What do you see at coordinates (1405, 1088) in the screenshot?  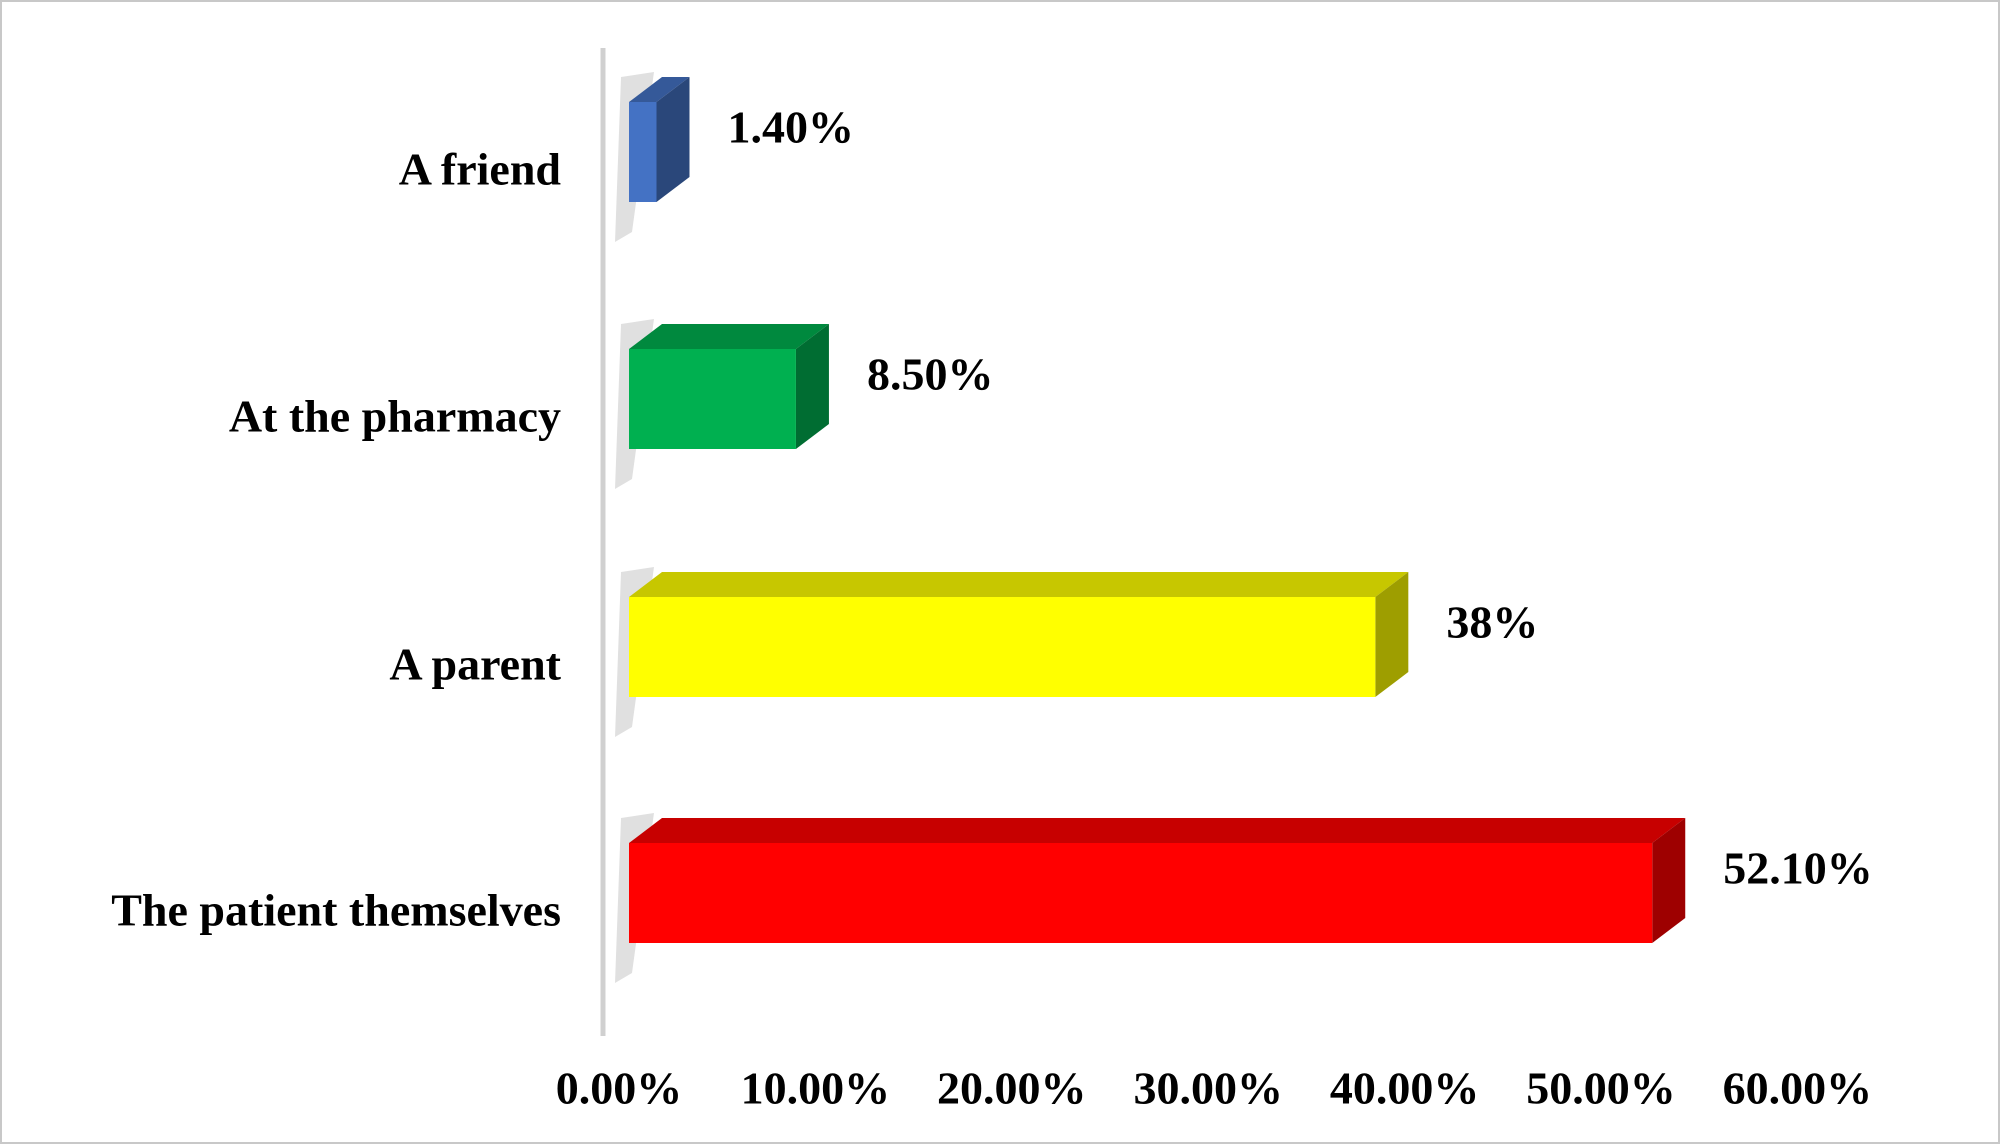 I see `x-tick-label: 40.00%` at bounding box center [1405, 1088].